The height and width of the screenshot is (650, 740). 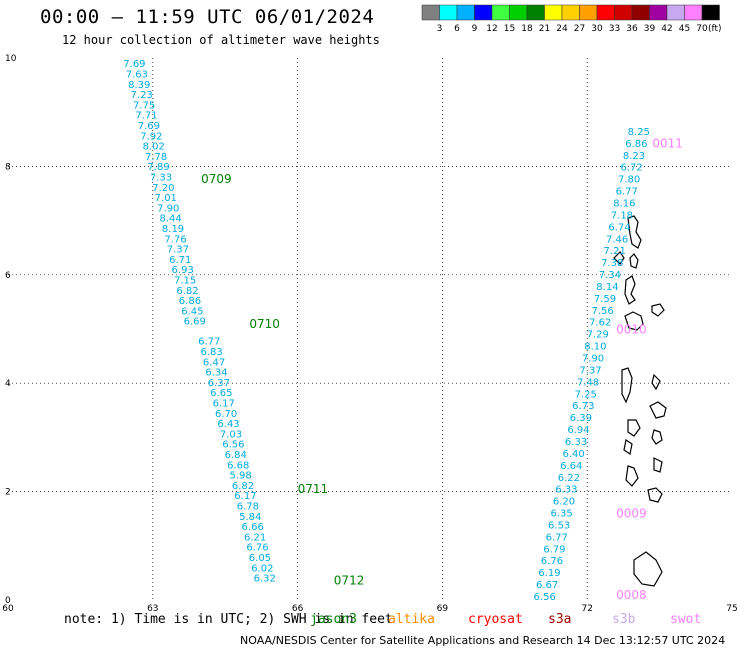 I want to click on legend-s3b: s3b, so click(x=624, y=619).